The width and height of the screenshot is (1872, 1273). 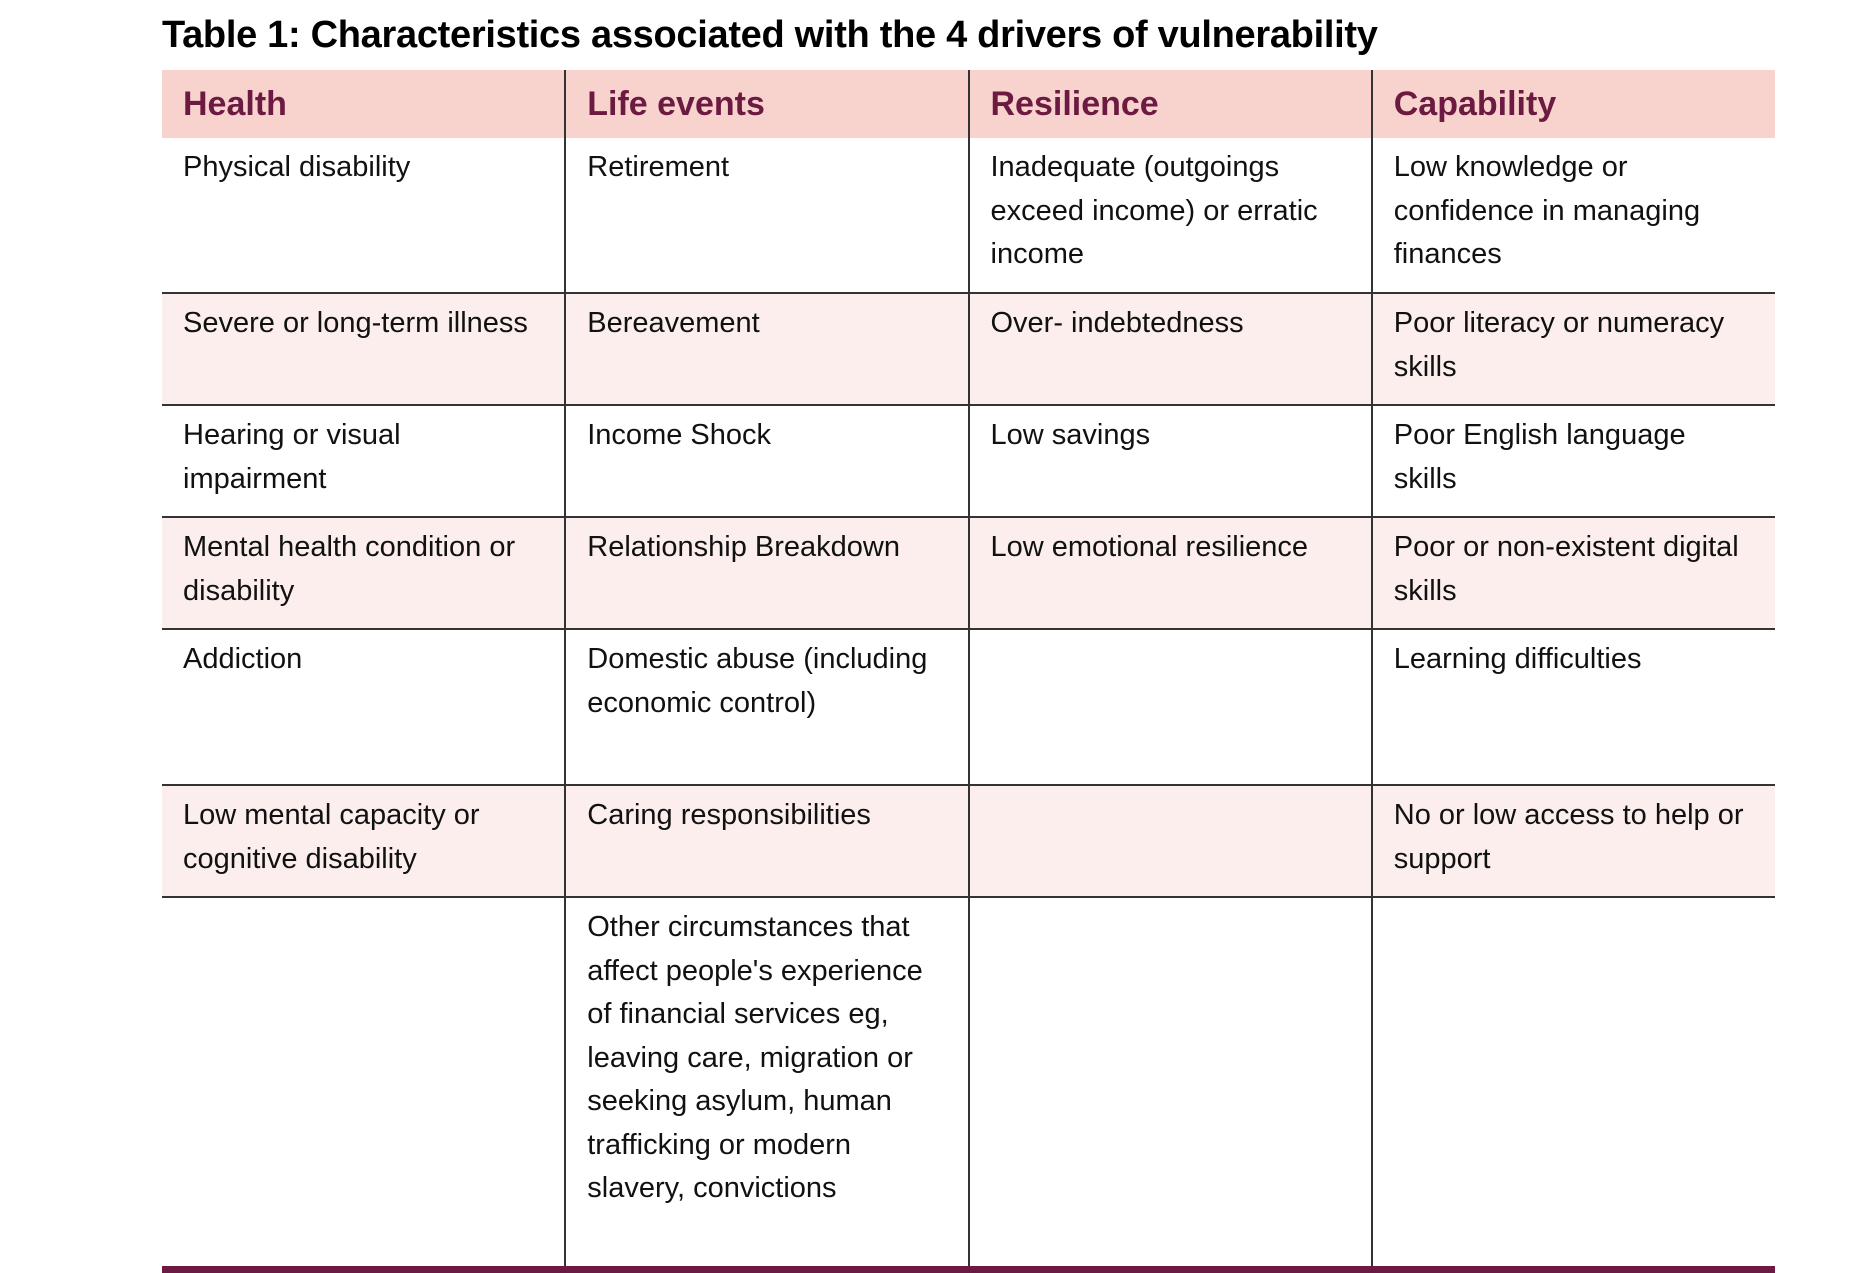 What do you see at coordinates (364, 348) in the screenshot?
I see `cell-health: Severe or long-term illness` at bounding box center [364, 348].